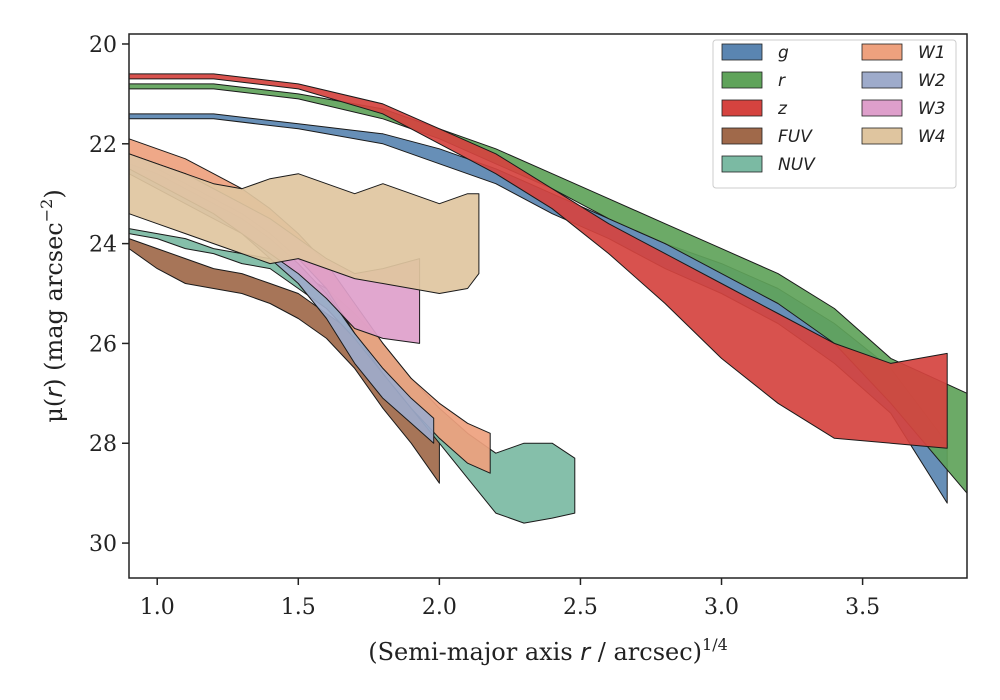 The height and width of the screenshot is (700, 1000). I want to click on x-tick-label: 1.5, so click(298, 607).